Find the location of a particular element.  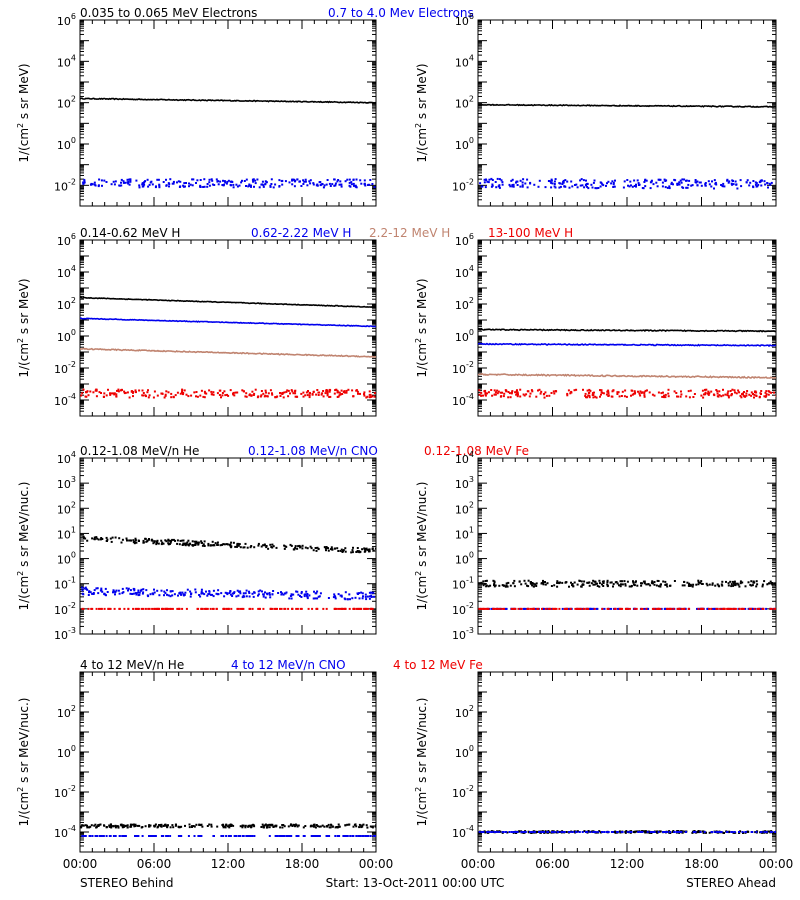

y-axis-label: 1/(cm2 s sr MeV/nuc.) is located at coordinates (421, 762).